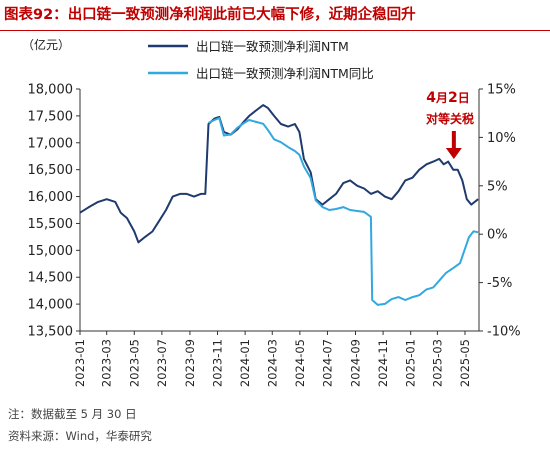 This screenshot has height=453, width=550. Describe the element at coordinates (501, 138) in the screenshot. I see `y-right-tick-label: 10%` at that location.